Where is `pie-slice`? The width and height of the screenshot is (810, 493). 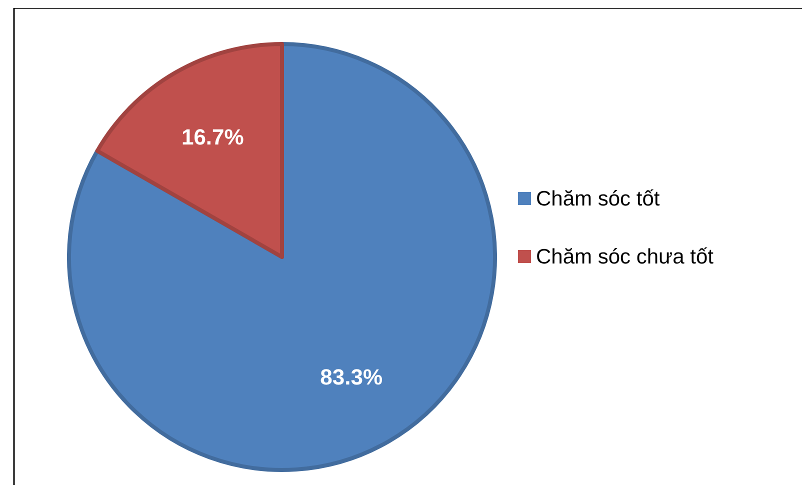 pie-slice is located at coordinates (189, 150).